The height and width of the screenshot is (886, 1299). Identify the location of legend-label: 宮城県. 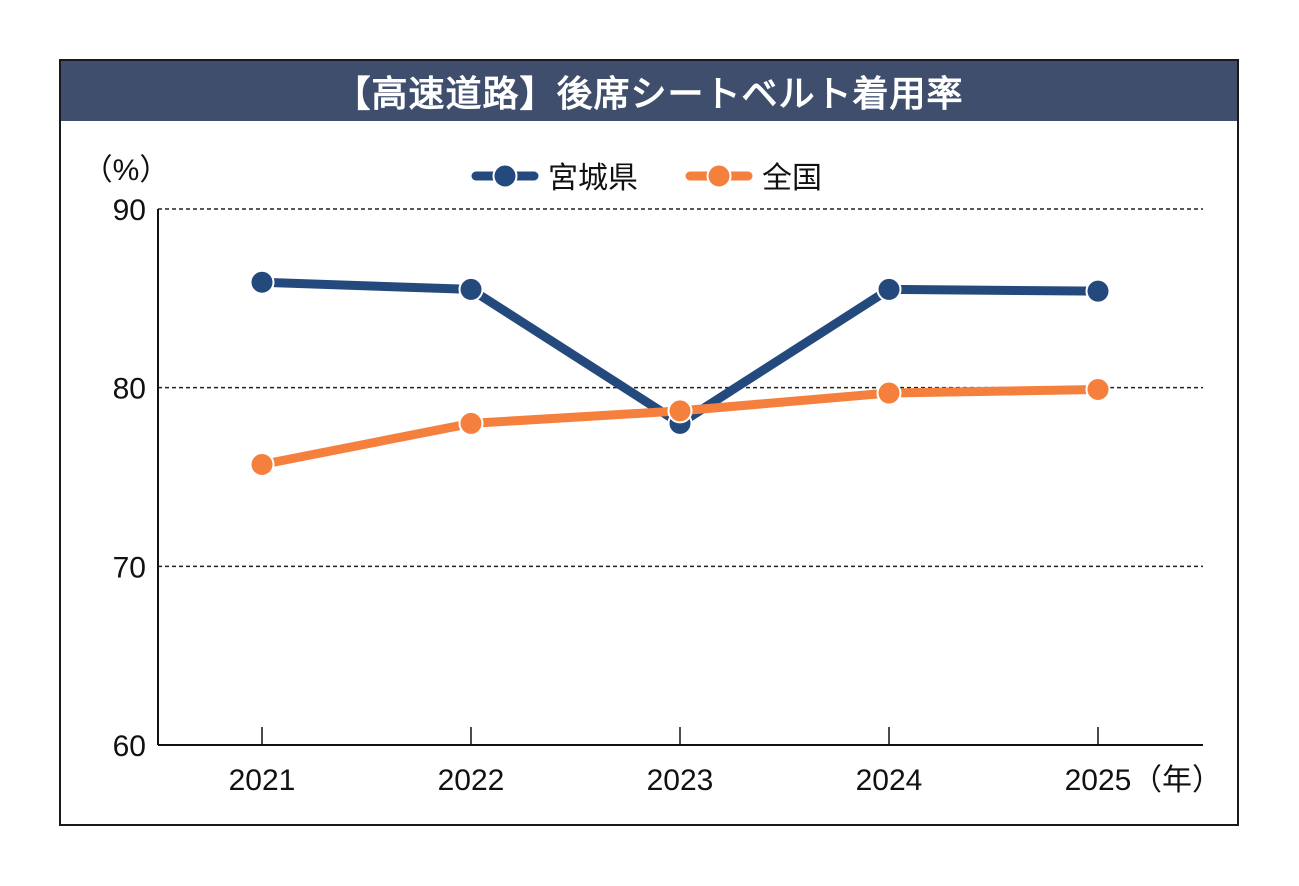
(593, 178).